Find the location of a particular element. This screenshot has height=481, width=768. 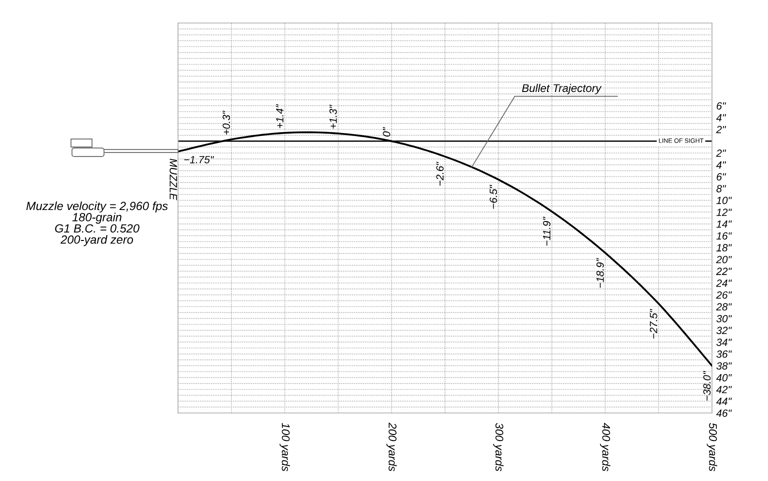

data-label: +1.4" is located at coordinates (280, 116).